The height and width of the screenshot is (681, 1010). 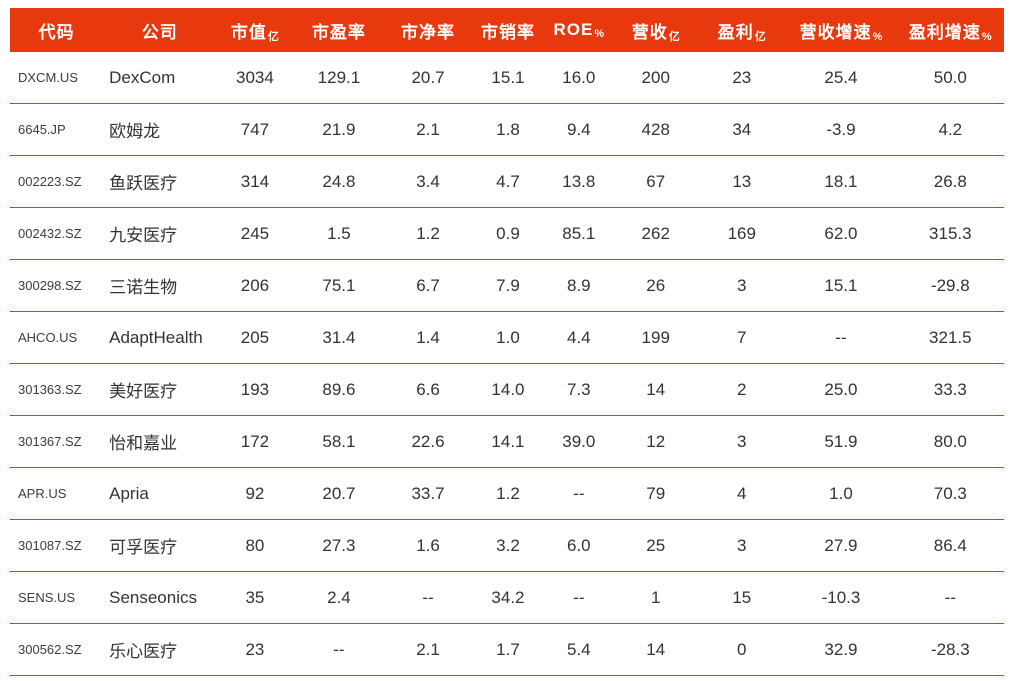 I want to click on metric-value-cell: 25.4, so click(x=841, y=78).